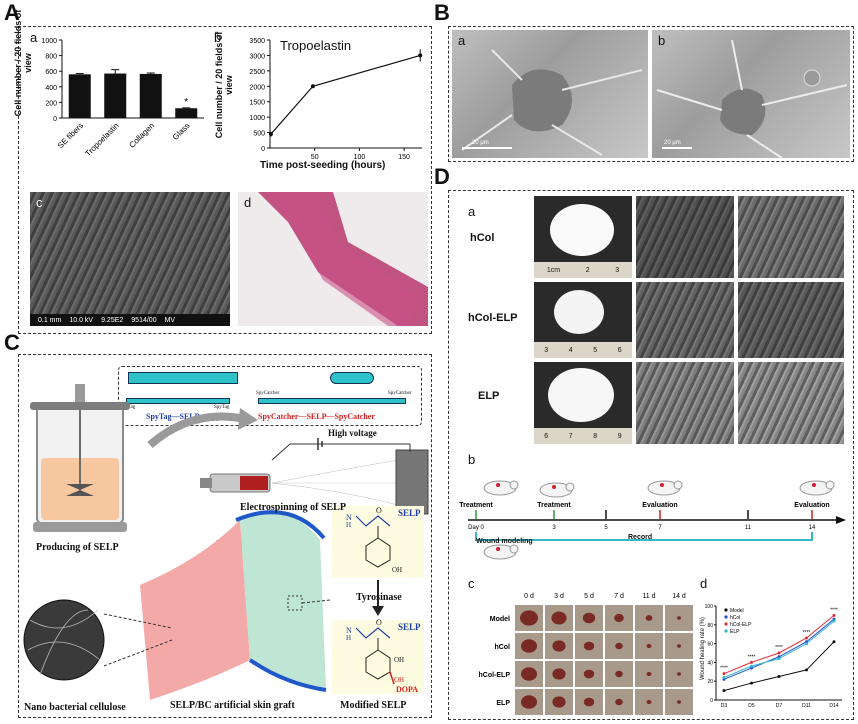 Image resolution: width=858 pixels, height=724 pixels. What do you see at coordinates (442, 12) in the screenshot?
I see `panel-letter-b: B` at bounding box center [442, 12].